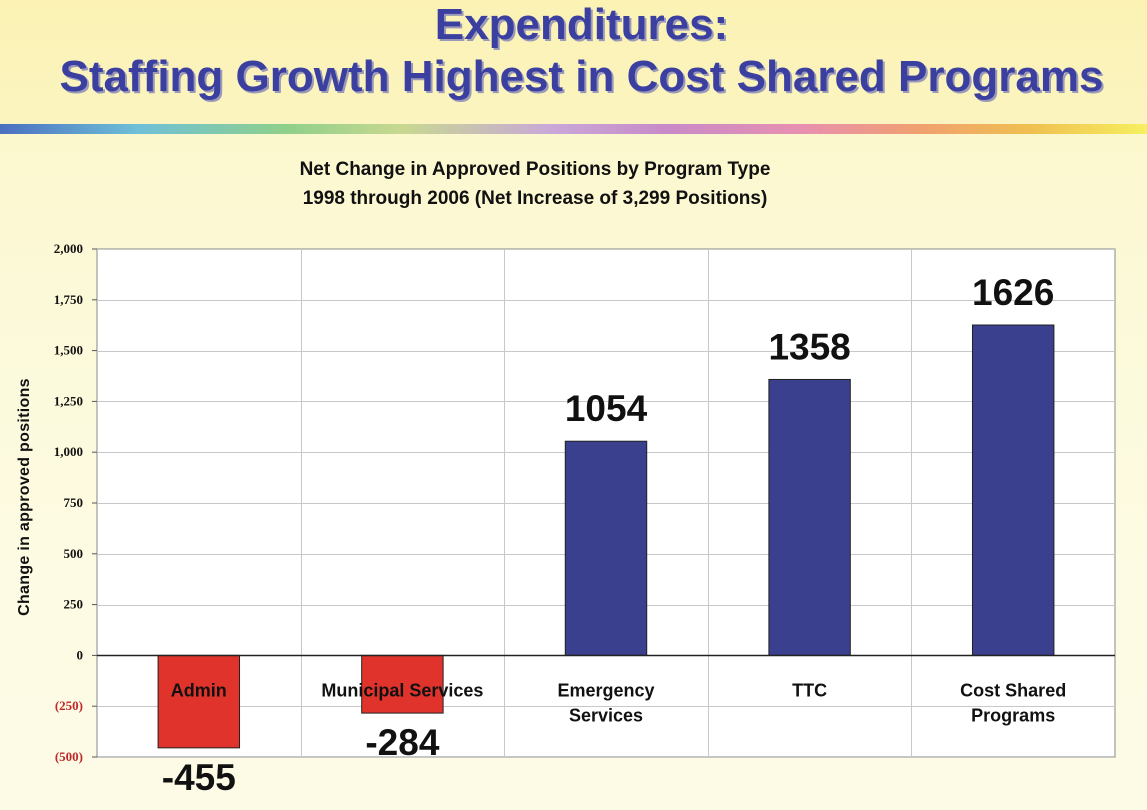  Describe the element at coordinates (1013, 292) in the screenshot. I see `data-label-4: 1626` at that location.